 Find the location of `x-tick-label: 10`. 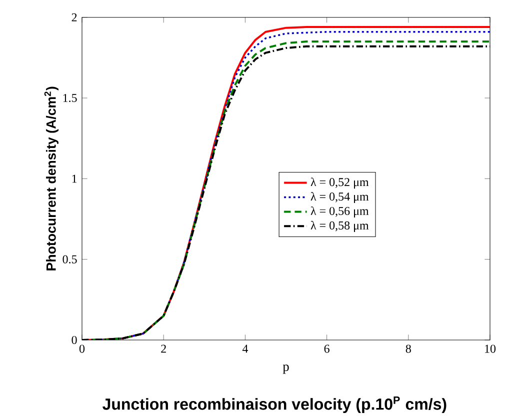

x-tick-label: 10 is located at coordinates (490, 348).